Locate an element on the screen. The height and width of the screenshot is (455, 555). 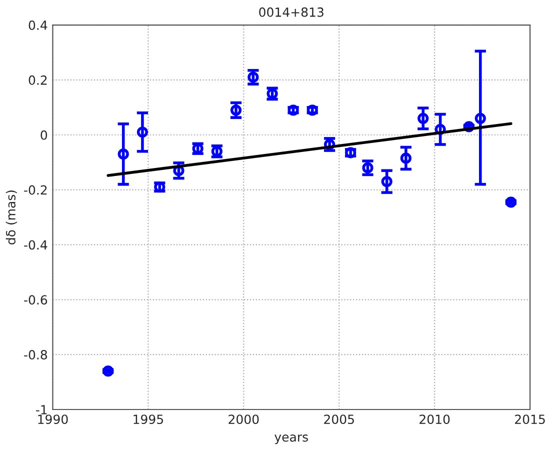
x-tick-label: 2005 is located at coordinates (339, 419).